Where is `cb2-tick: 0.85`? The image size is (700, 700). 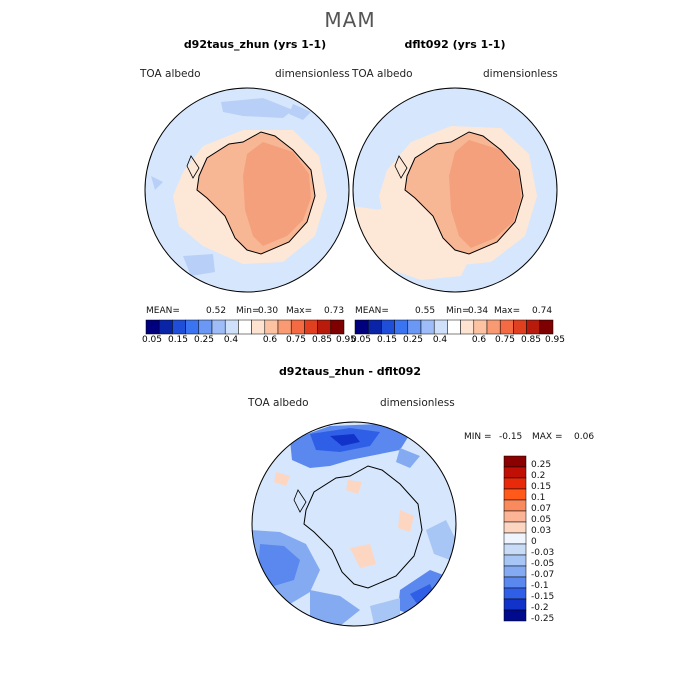
cb2-tick: 0.85 is located at coordinates (531, 340).